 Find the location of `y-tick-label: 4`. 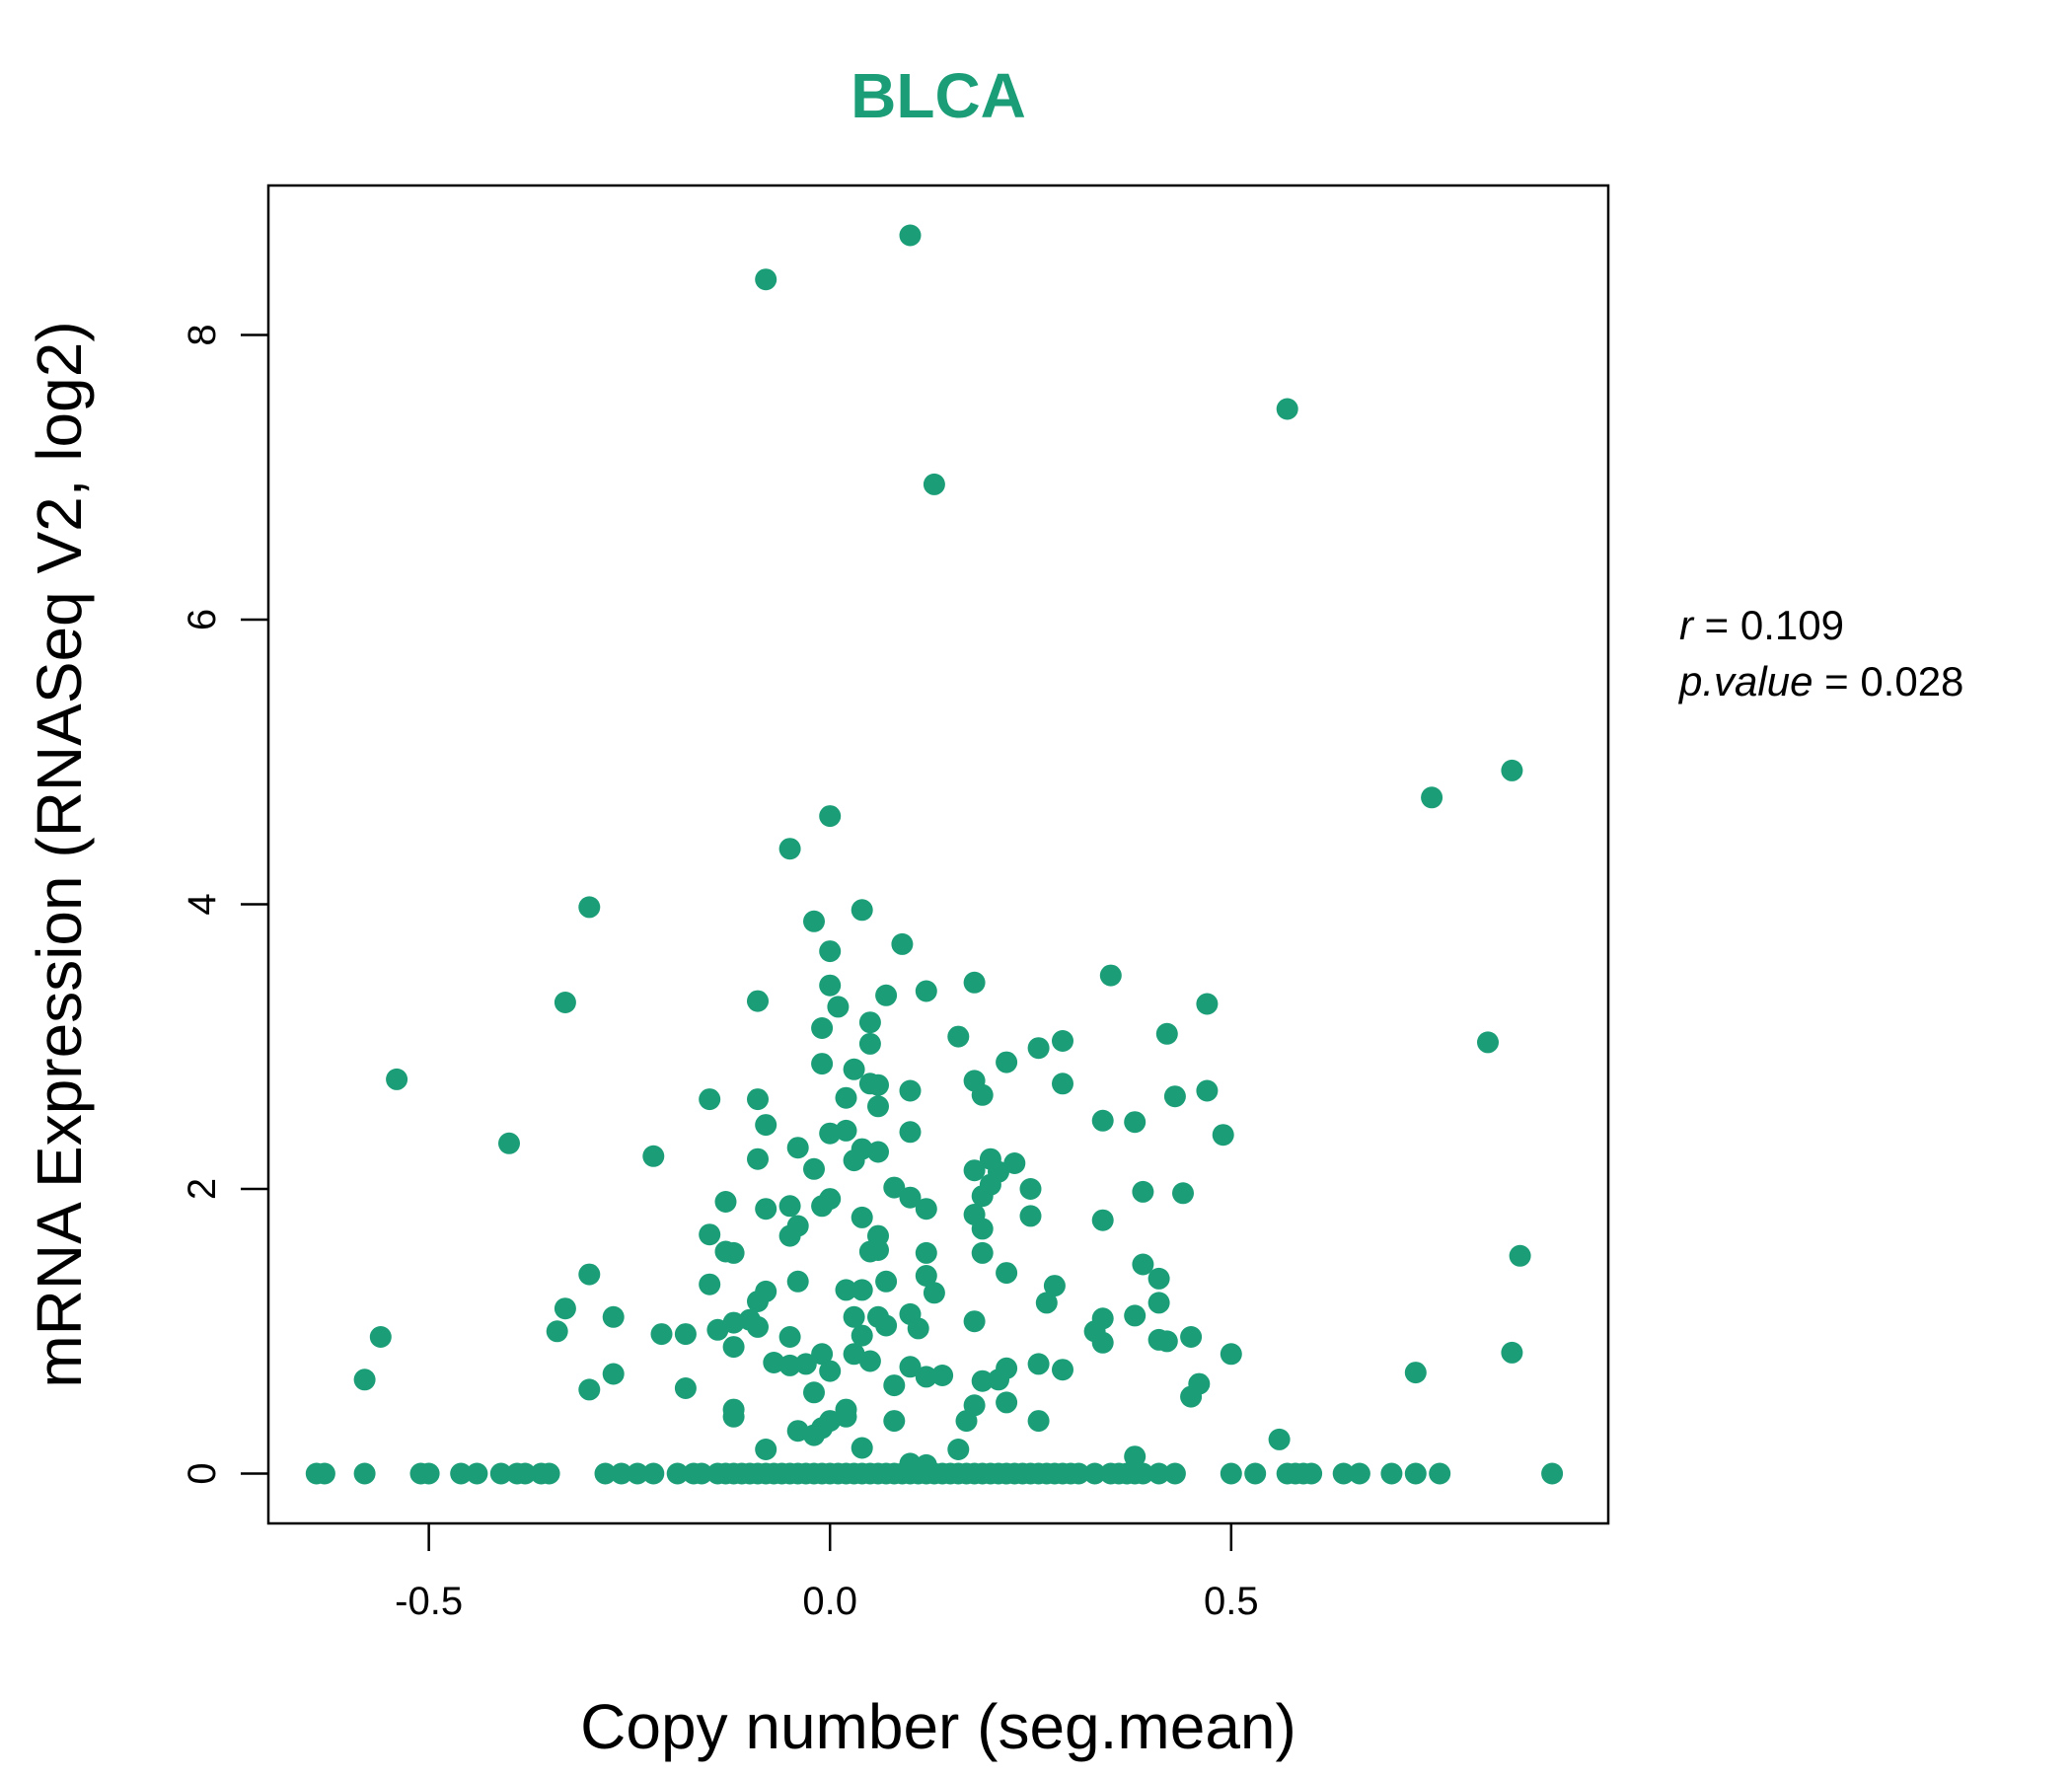

y-tick-label: 4 is located at coordinates (203, 904).